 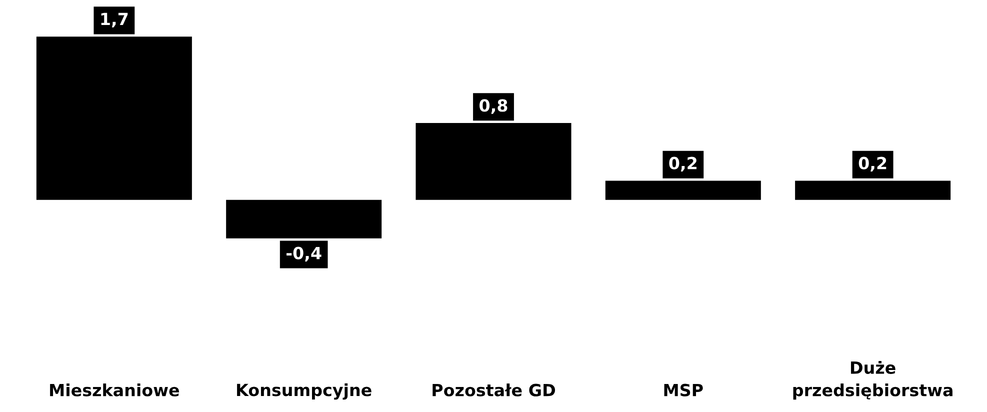 I want to click on data-label: -0,4, so click(x=304, y=254).